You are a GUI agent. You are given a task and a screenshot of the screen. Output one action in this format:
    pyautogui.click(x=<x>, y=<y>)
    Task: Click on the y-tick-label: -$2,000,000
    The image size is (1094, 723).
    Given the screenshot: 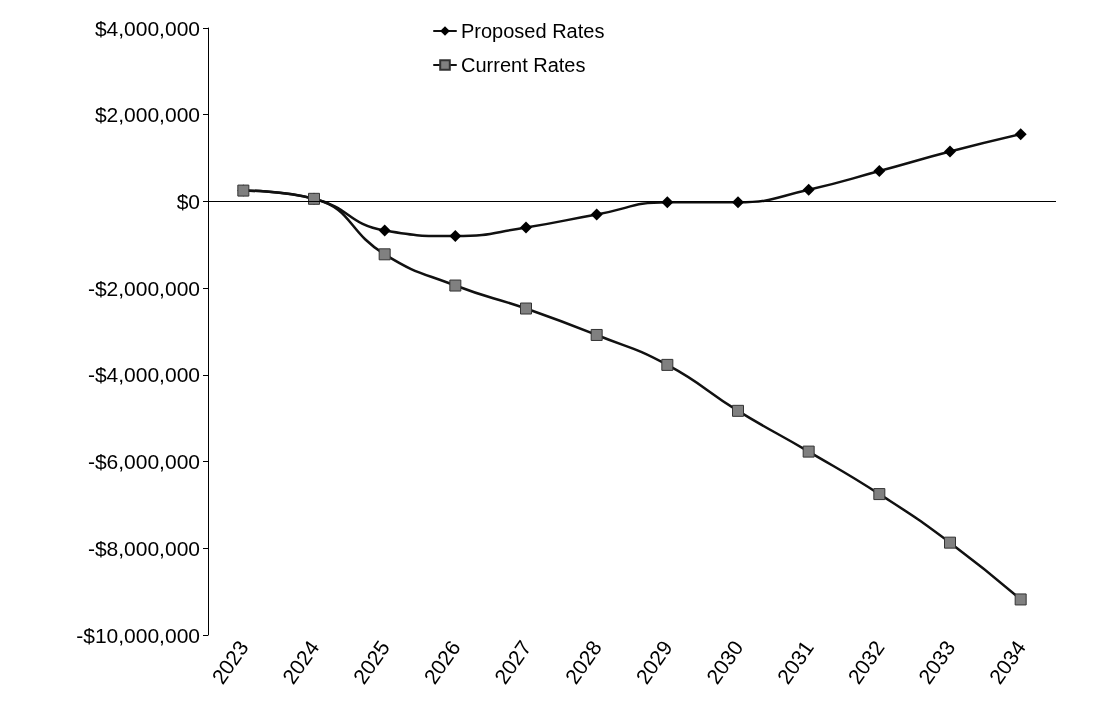 What is the action you would take?
    pyautogui.click(x=143, y=288)
    